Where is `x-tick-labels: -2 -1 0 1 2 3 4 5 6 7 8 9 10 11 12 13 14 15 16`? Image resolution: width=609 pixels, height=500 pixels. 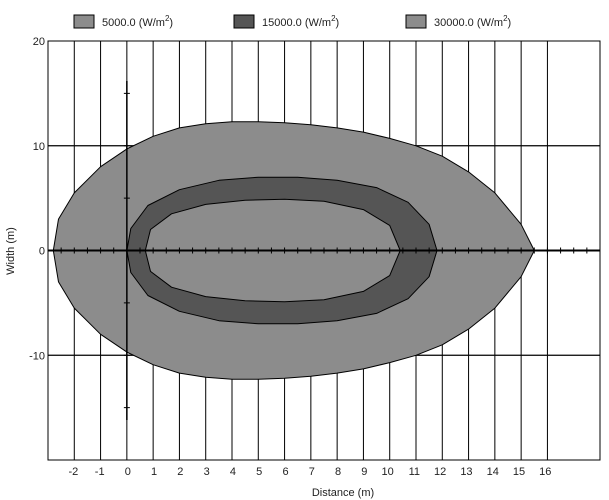 x-tick-labels: -2 -1 0 1 2 3 4 5 6 7 8 9 10 11 12 13 14 15 16 is located at coordinates (310, 472).